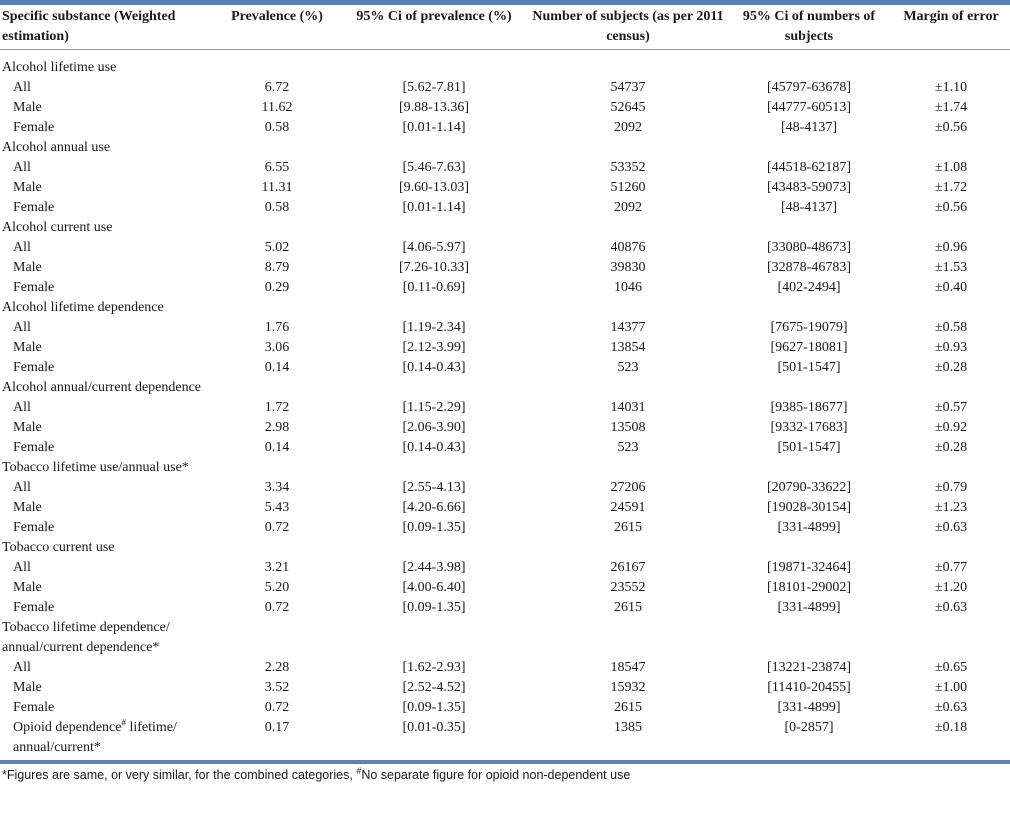  I want to click on cell-margin-error: ±1.74, so click(951, 107).